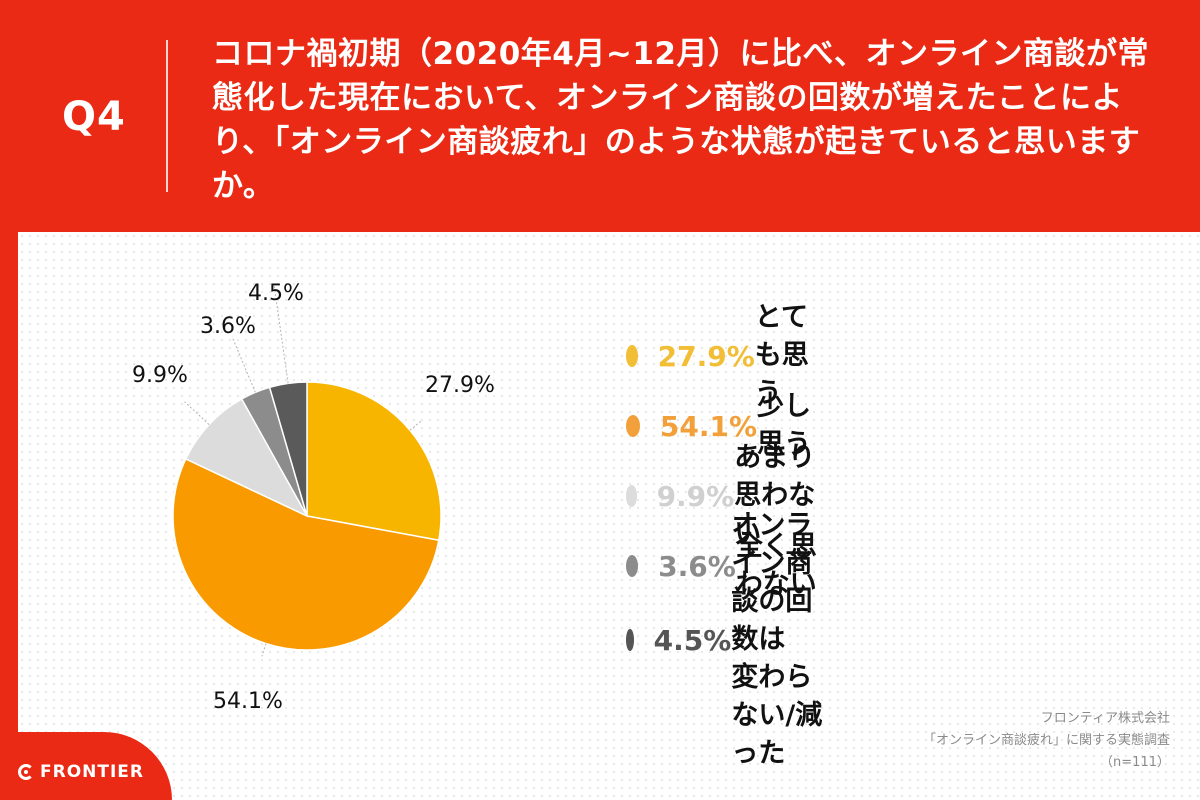 The image size is (1200, 800). I want to click on legend-percent: 3.6%, so click(697, 566).